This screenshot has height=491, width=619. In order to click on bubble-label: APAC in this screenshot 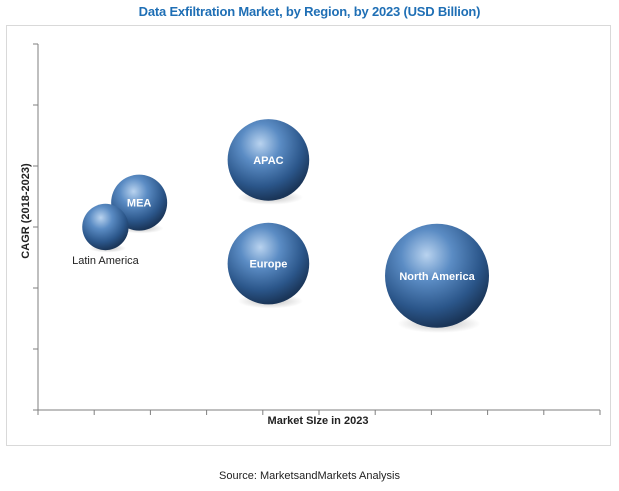, I will do `click(268, 161)`.